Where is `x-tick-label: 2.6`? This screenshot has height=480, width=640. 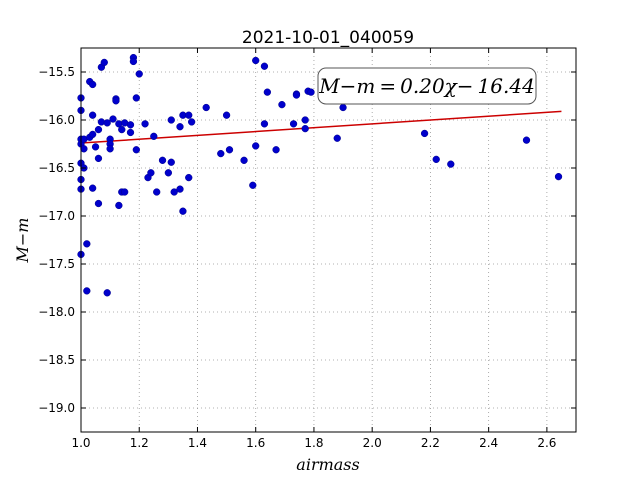
x-tick-label: 2.6 is located at coordinates (546, 443).